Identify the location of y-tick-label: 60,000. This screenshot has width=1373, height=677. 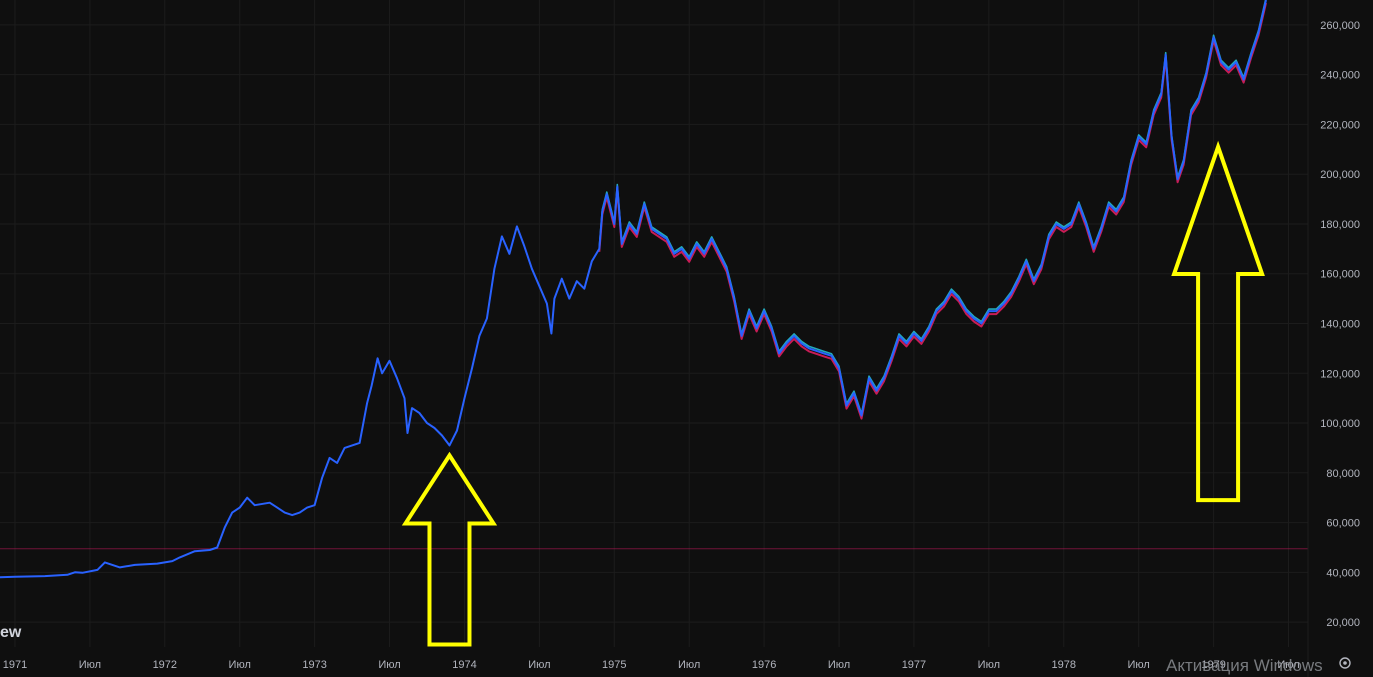
(1343, 524).